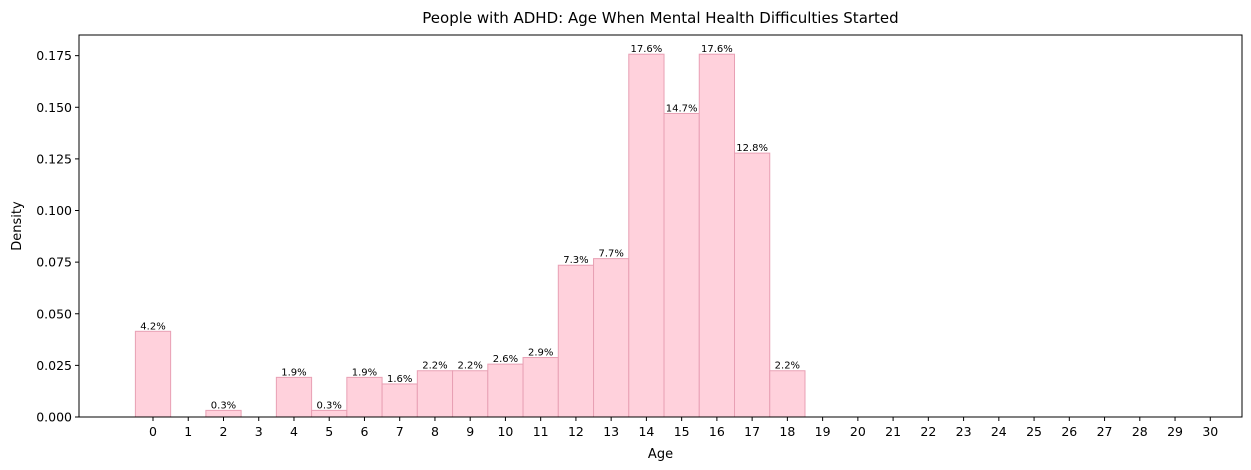 The image size is (1251, 470). What do you see at coordinates (541, 431) in the screenshot?
I see `x-tick-label-11: 11` at bounding box center [541, 431].